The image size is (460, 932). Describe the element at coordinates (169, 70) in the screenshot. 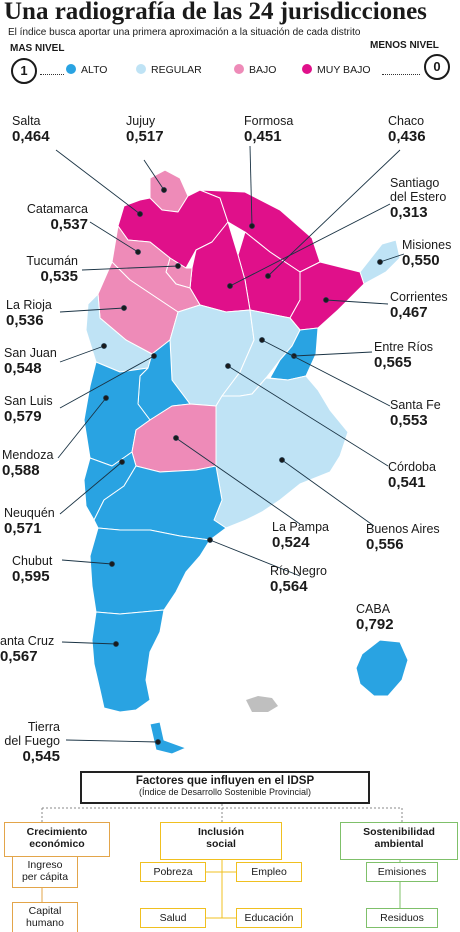

I see `legend-item-regular: REGULAR` at that location.